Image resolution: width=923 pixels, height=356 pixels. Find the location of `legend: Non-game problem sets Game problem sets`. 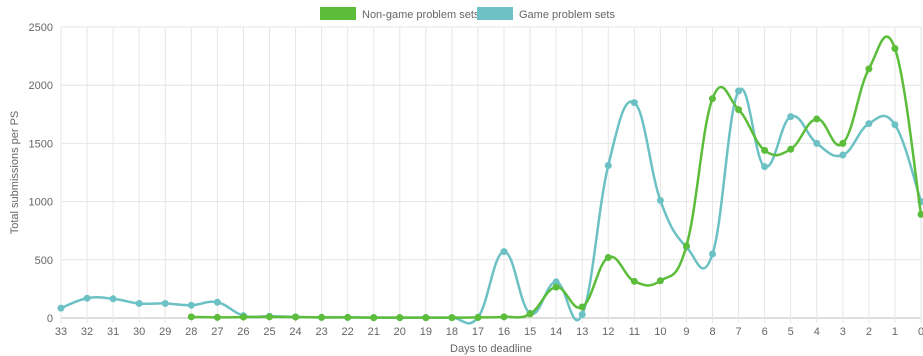

legend: Non-game problem sets Game problem sets is located at coordinates (467, 14).